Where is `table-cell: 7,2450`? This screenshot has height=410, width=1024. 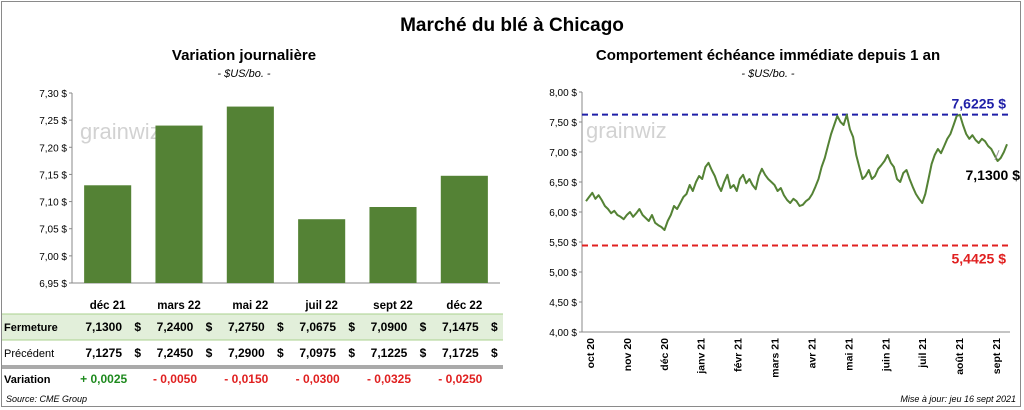
table-cell: 7,2450 is located at coordinates (175, 353).